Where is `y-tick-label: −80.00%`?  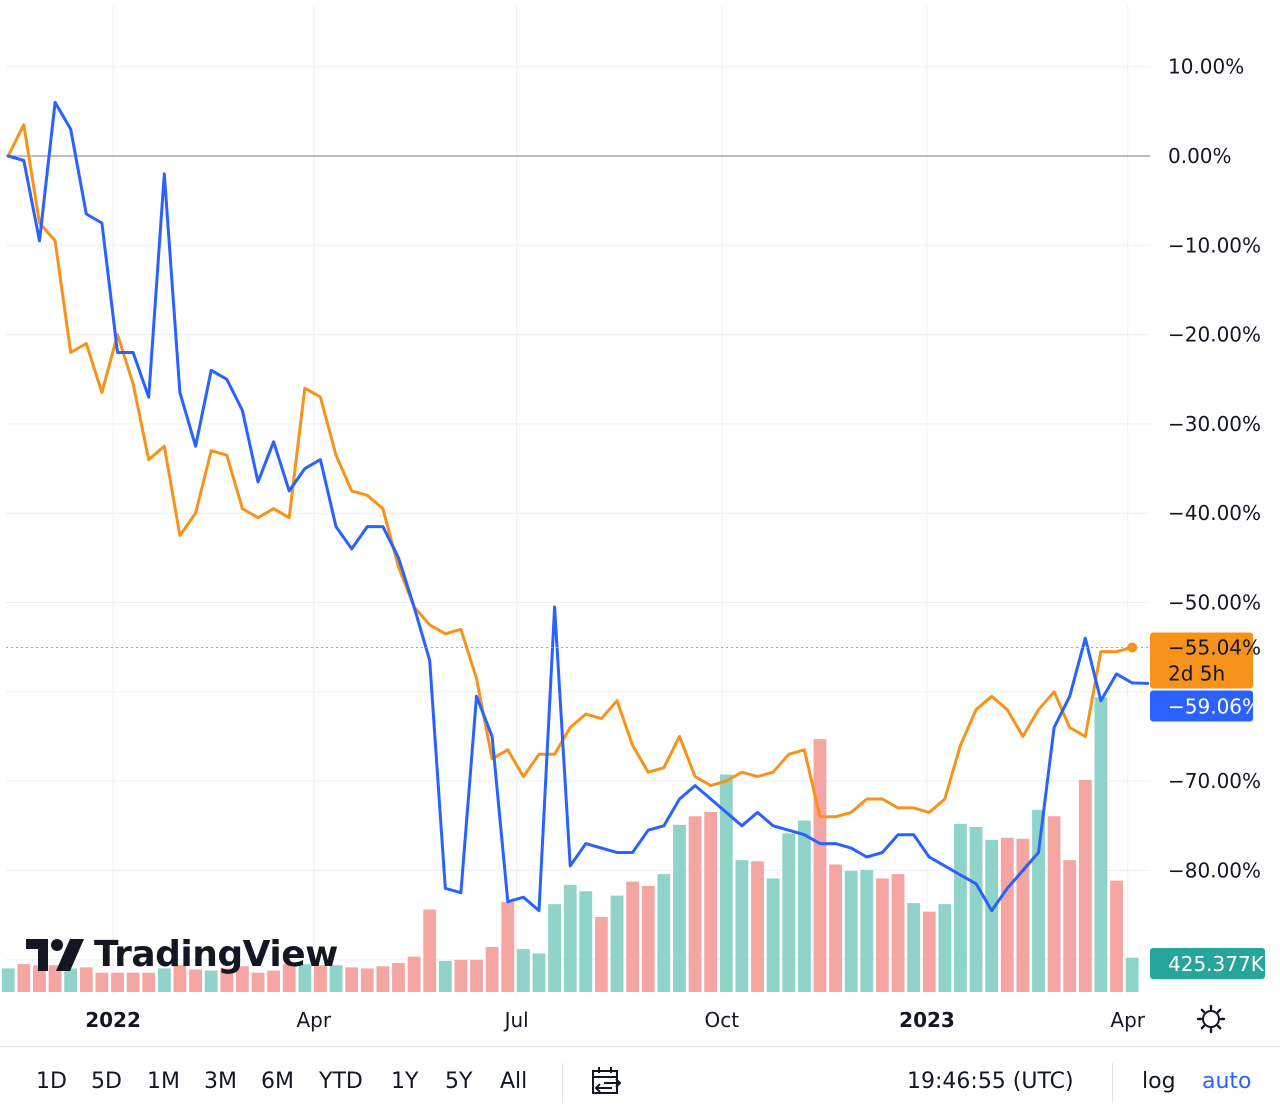
y-tick-label: −80.00% is located at coordinates (1214, 870).